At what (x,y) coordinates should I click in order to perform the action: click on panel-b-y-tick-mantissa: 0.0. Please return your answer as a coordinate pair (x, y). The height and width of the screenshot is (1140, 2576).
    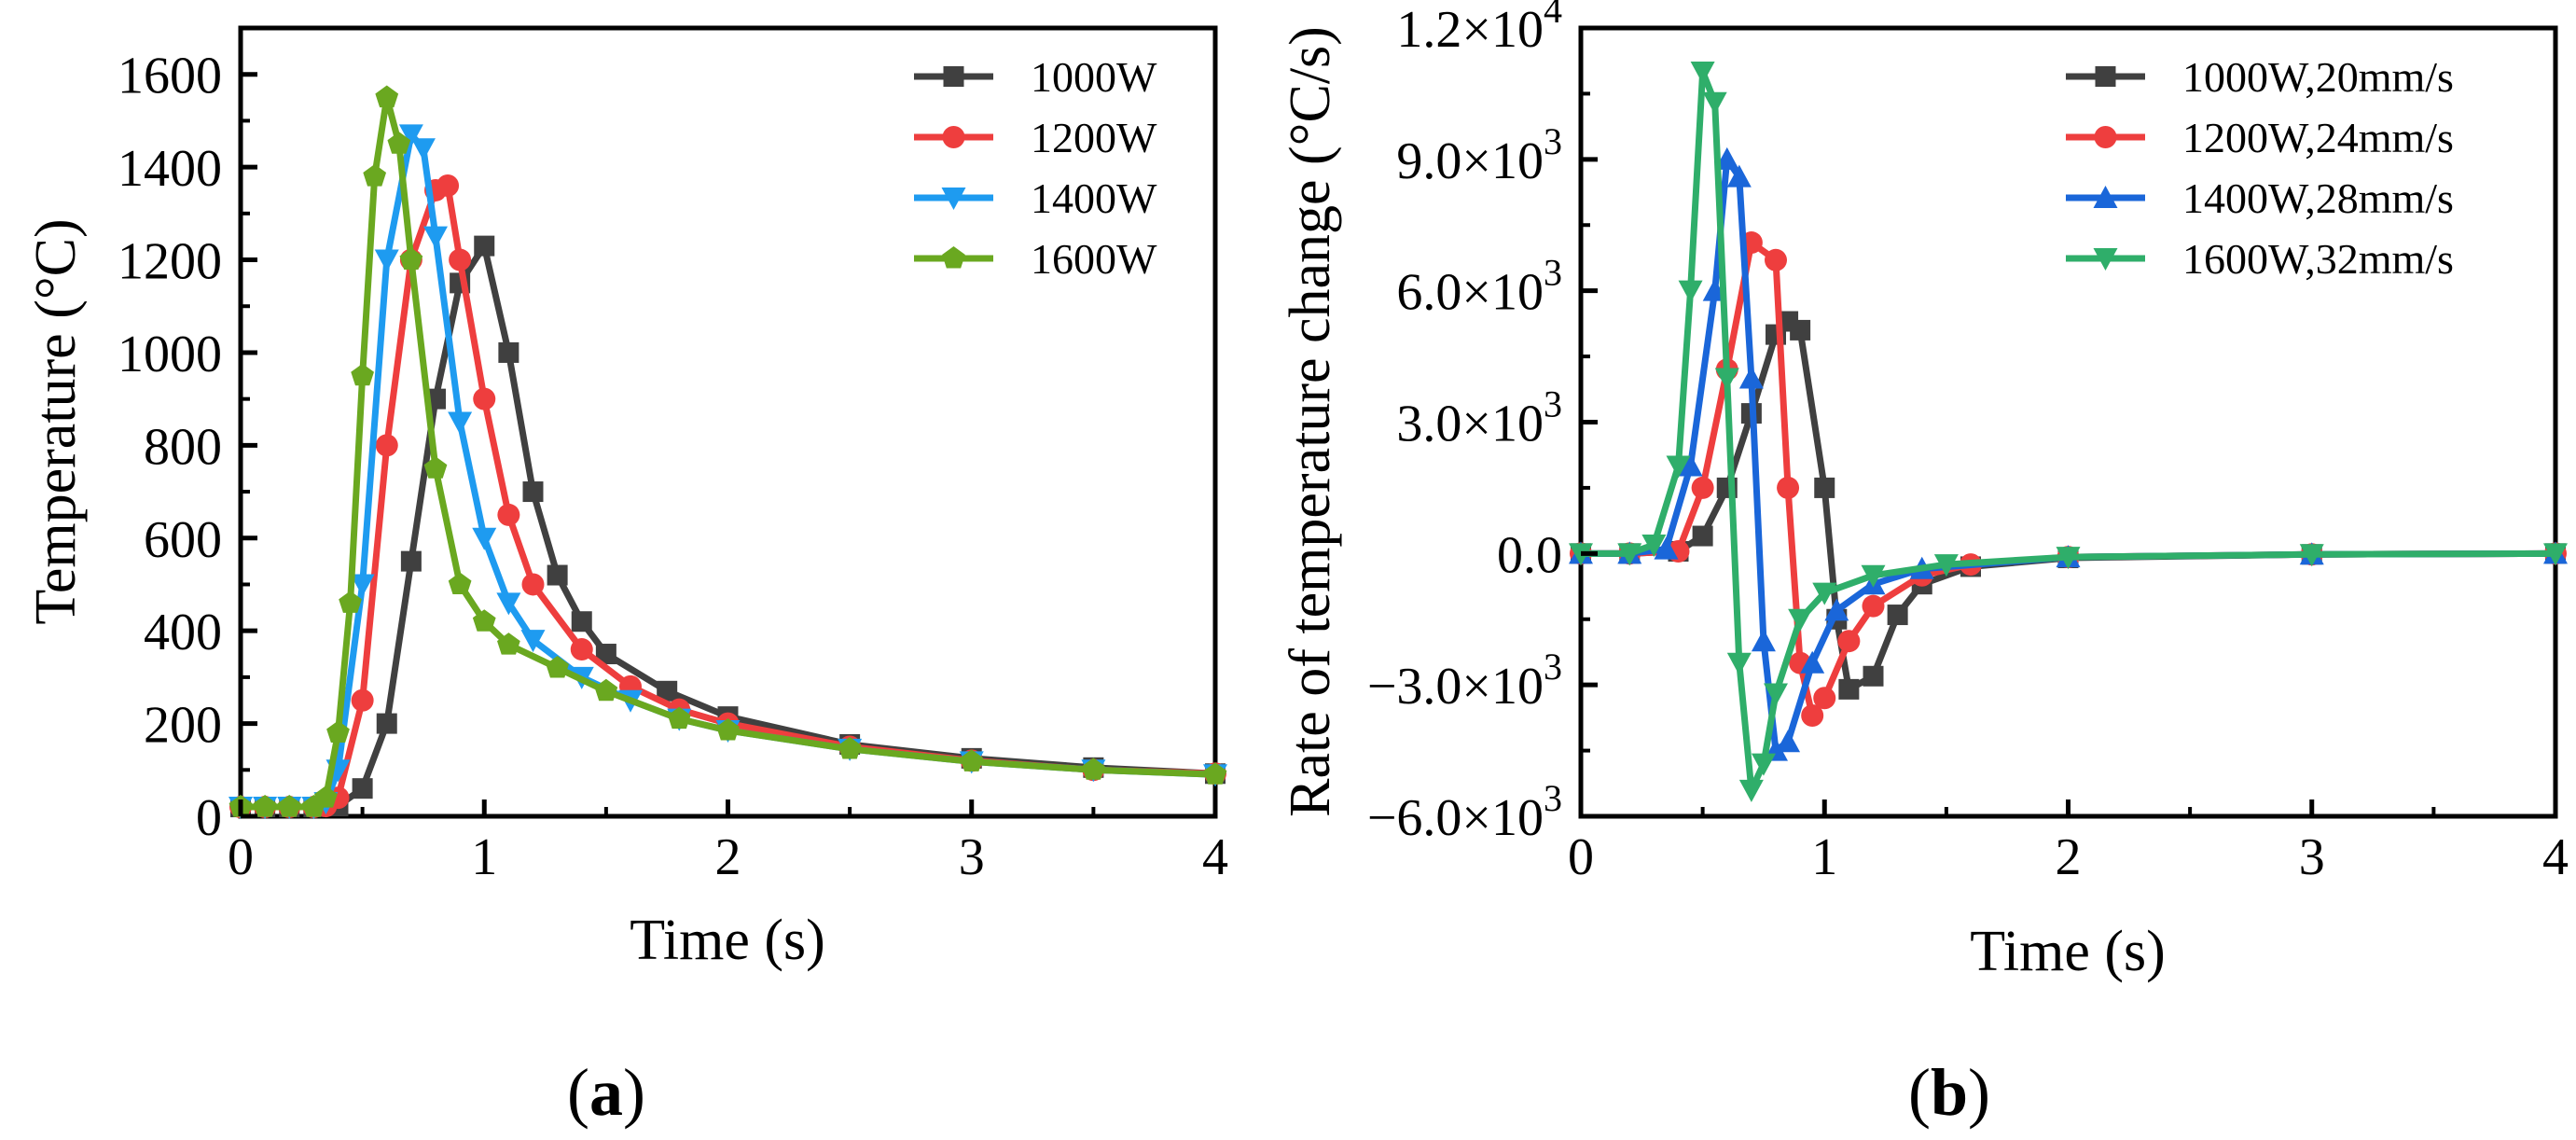
    Looking at the image, I should click on (1529, 555).